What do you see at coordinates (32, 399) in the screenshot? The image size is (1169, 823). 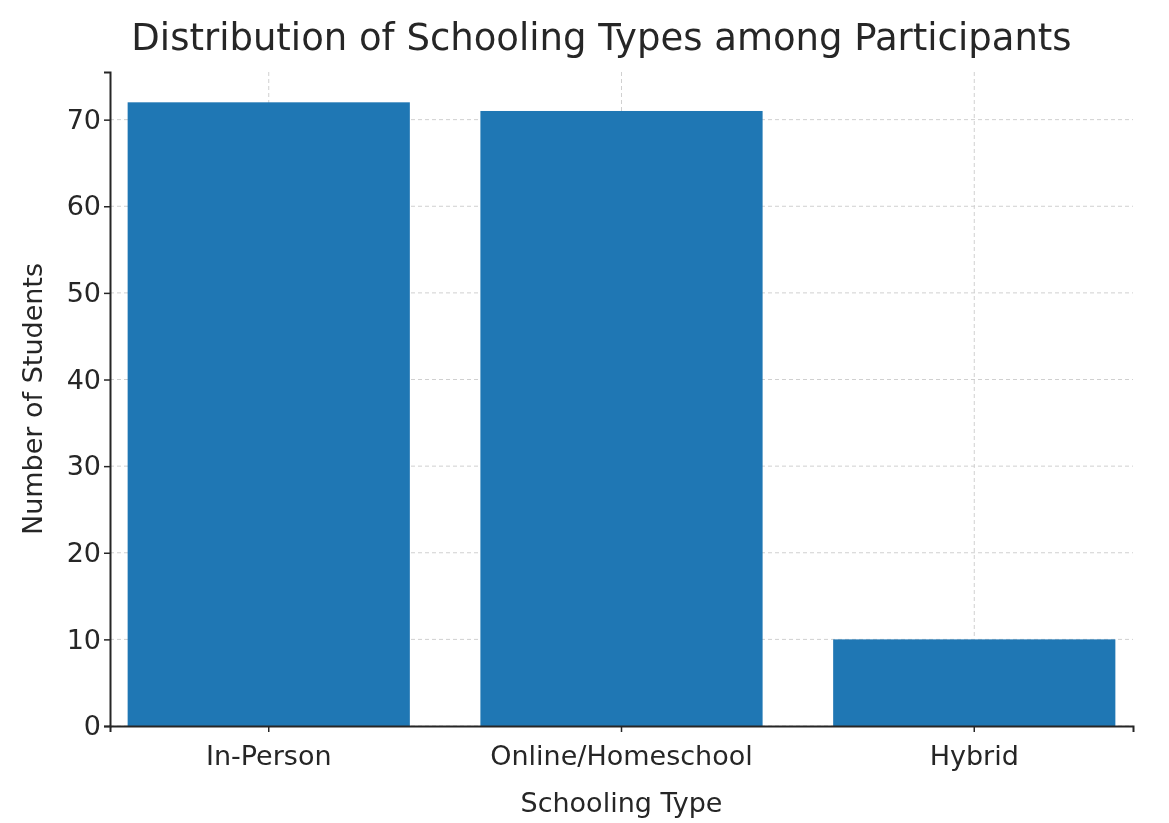 I see `y-axis-title: Number of Students` at bounding box center [32, 399].